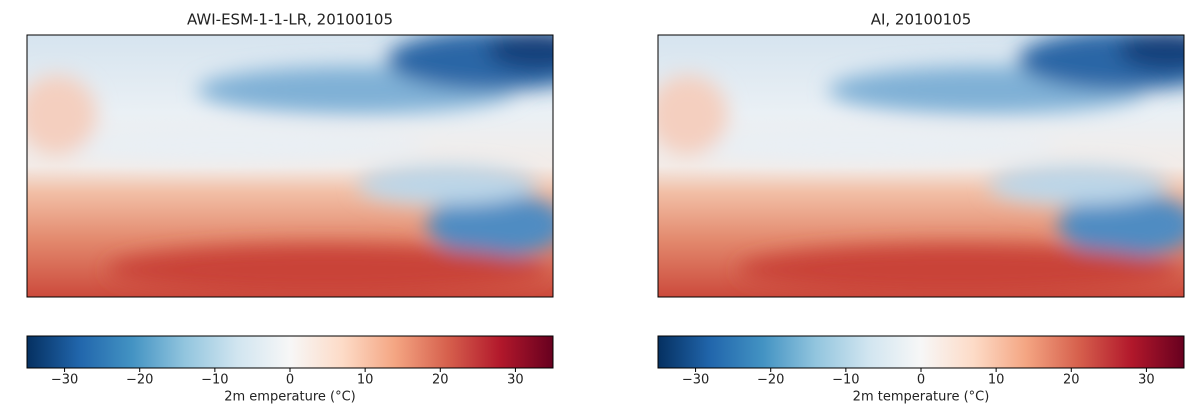  Describe the element at coordinates (921, 397) in the screenshot. I see `colorbar-label: 2m temperature (°C)` at that location.